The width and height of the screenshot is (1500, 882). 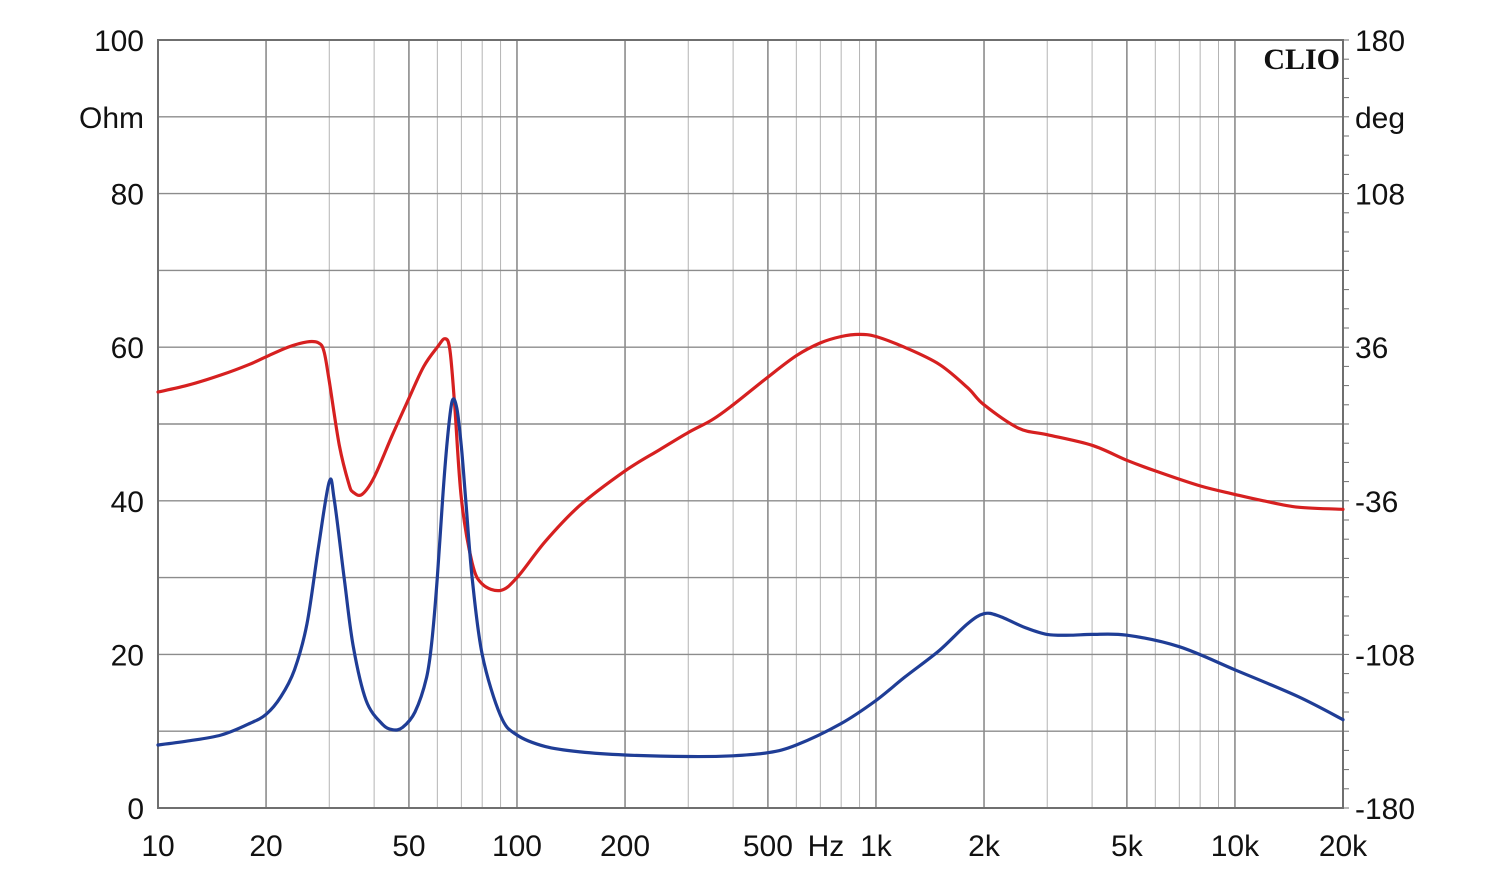 What do you see at coordinates (265, 846) in the screenshot?
I see `x-tick-label: 20` at bounding box center [265, 846].